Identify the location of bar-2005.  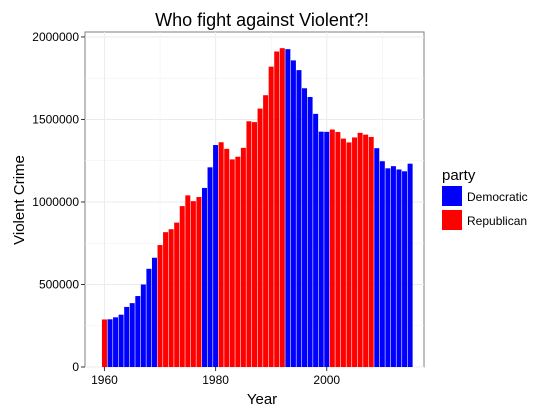
(355, 252).